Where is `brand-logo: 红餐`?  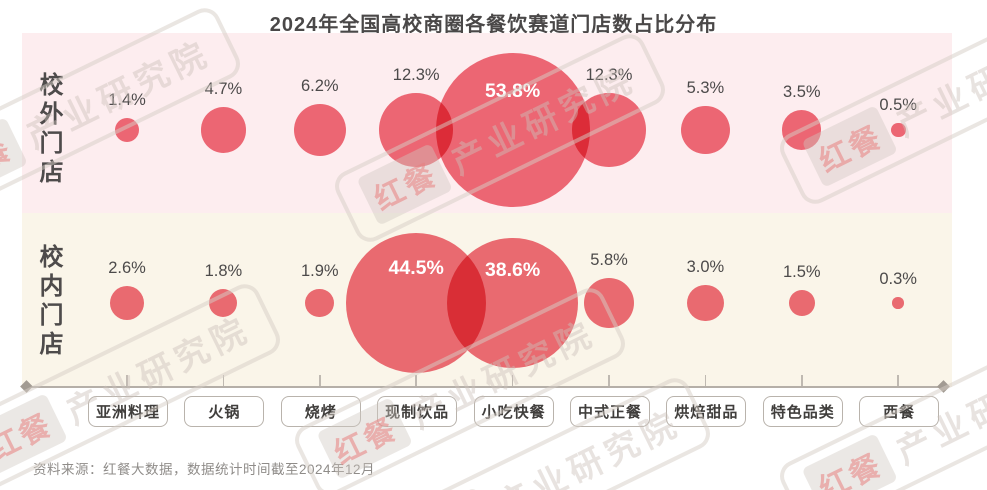 brand-logo: 红餐 is located at coordinates (849, 461).